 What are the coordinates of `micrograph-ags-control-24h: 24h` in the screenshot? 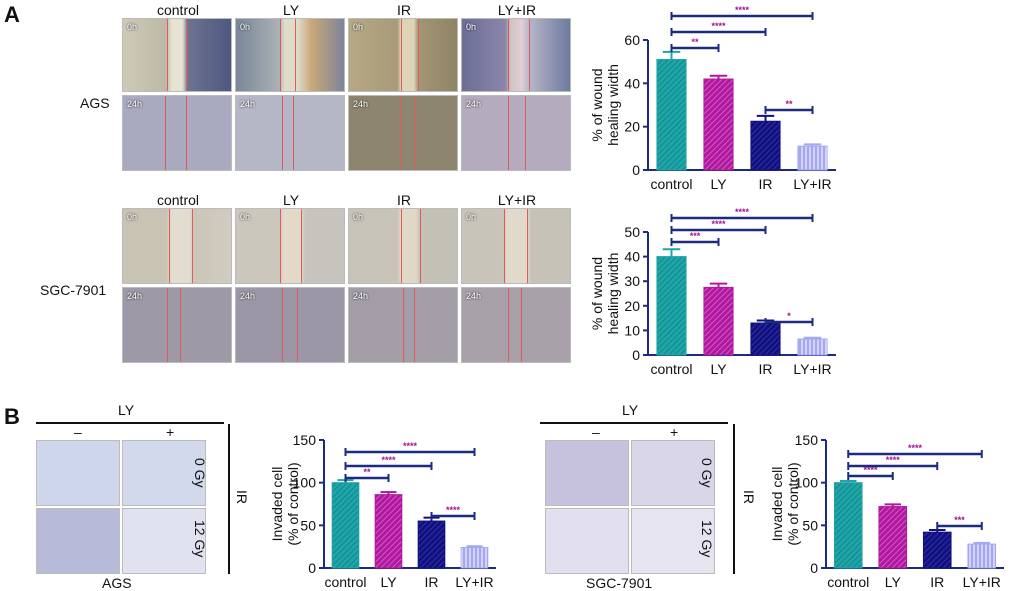 It's located at (177, 133).